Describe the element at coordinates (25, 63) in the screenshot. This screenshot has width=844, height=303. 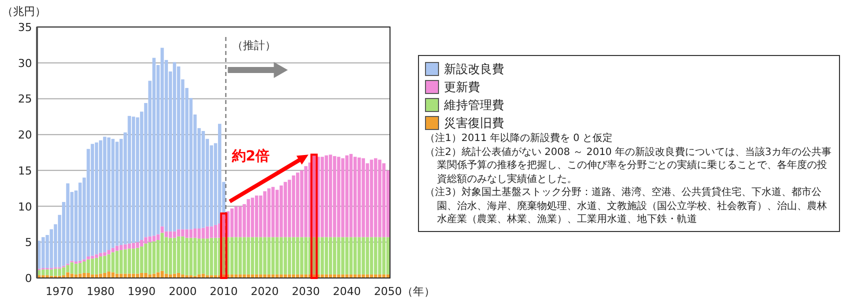
I see `y-tick-label: 30` at that location.